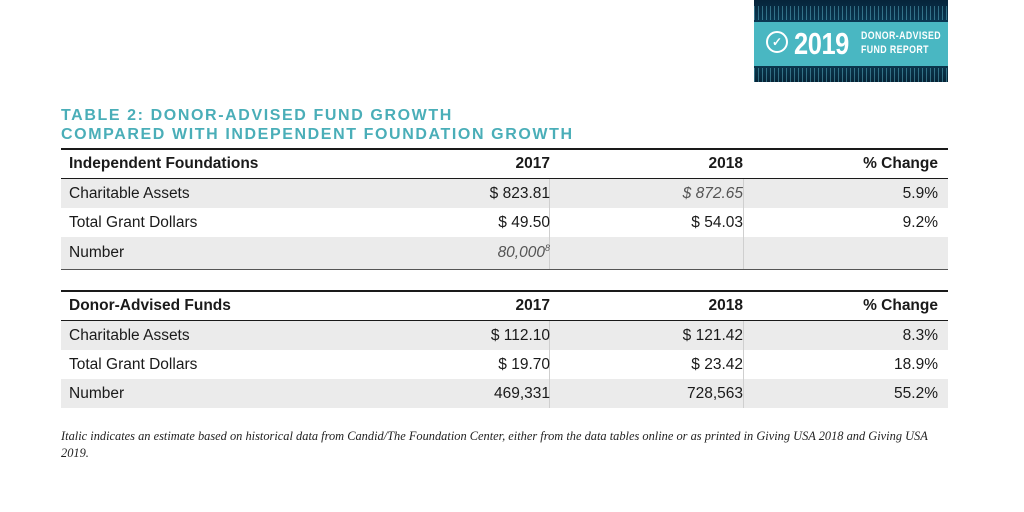  Describe the element at coordinates (150, 305) in the screenshot. I see `header-category: Donor-Advised Funds` at that location.